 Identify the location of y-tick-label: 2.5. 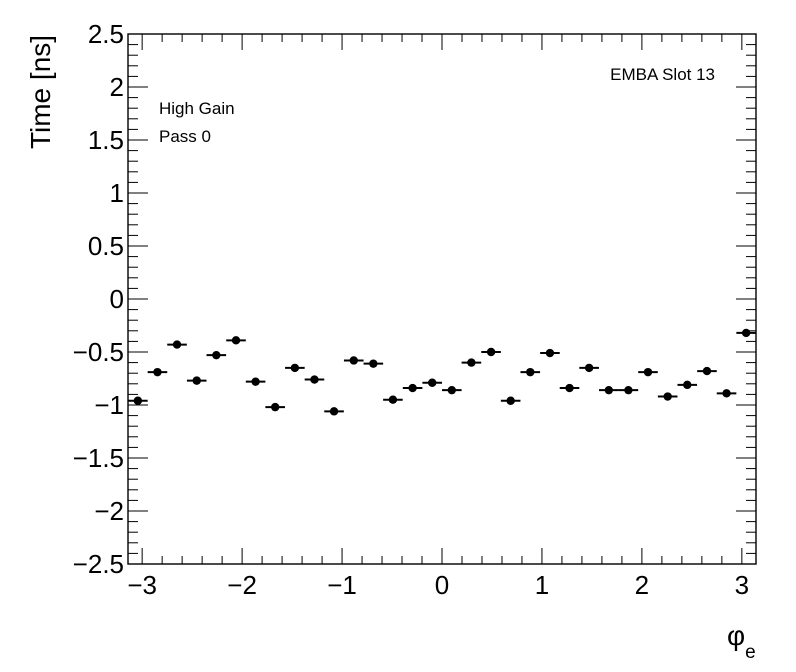
(106, 34).